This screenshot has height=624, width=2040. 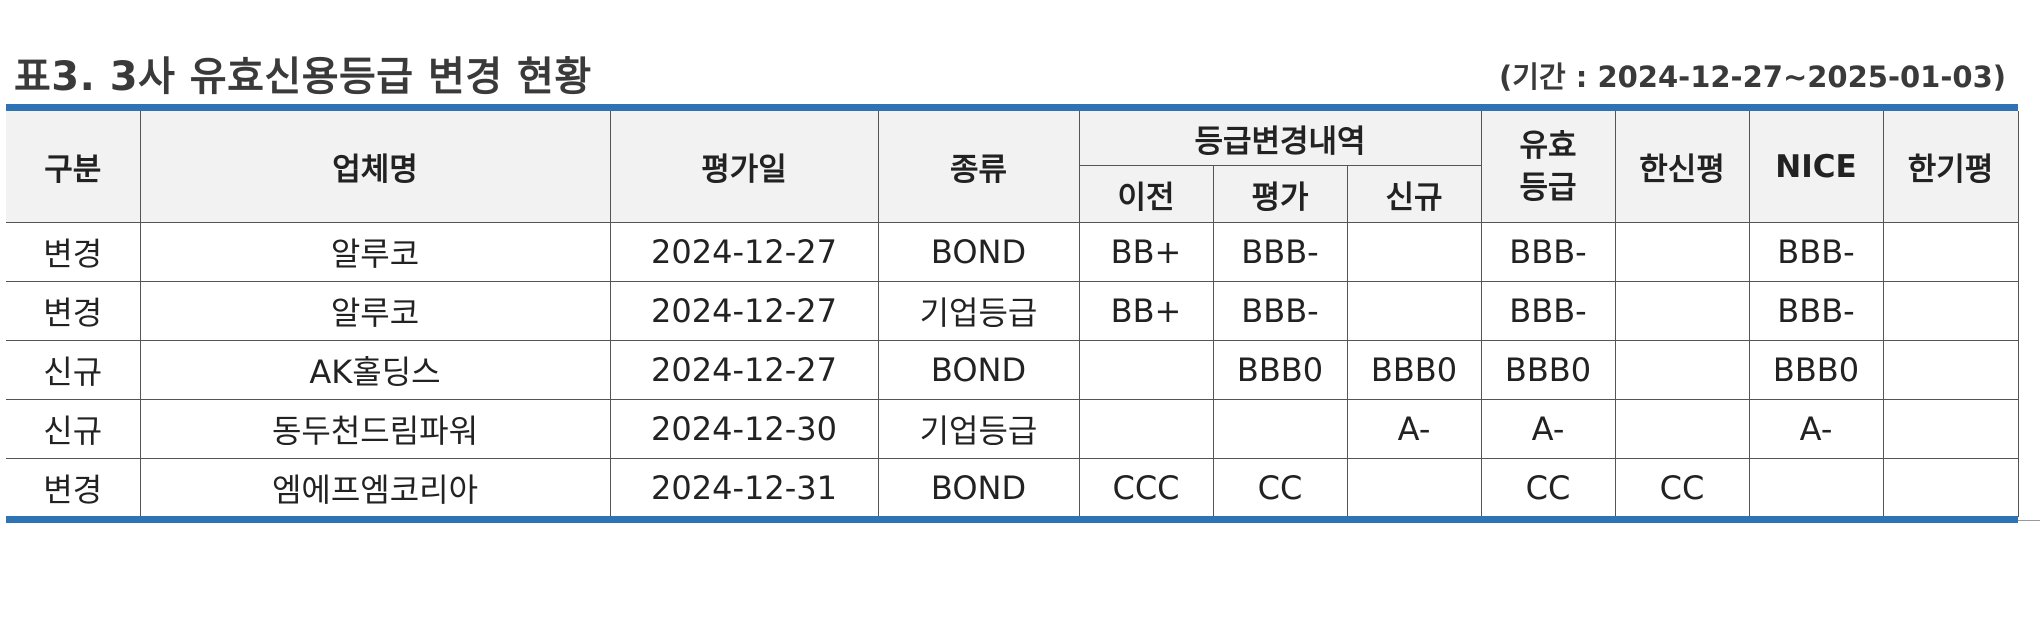 I want to click on header-row-2: 이전 평가 신규, so click(x=1012, y=194).